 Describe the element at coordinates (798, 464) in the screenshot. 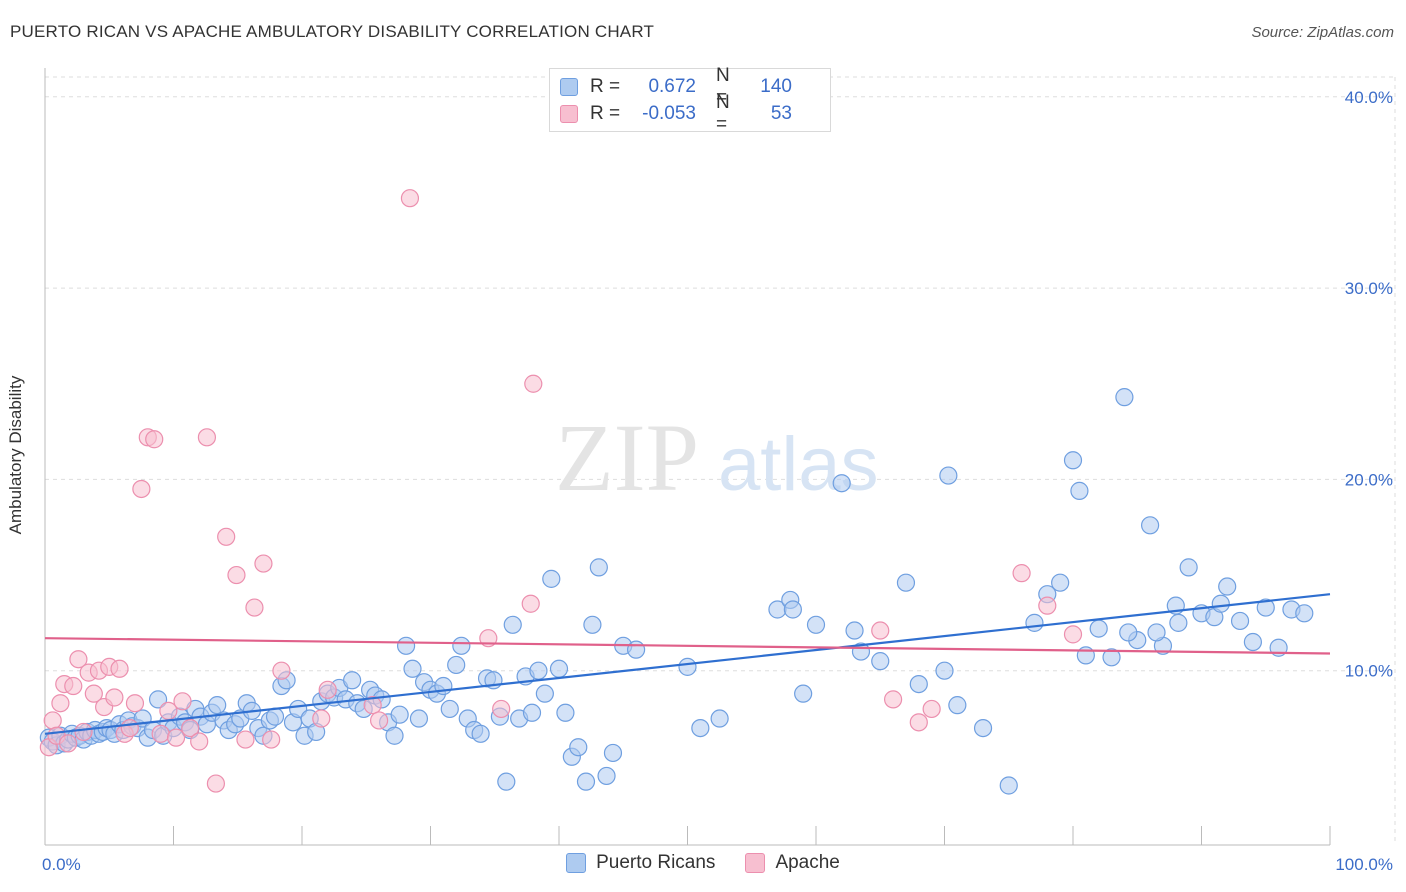

I see `watermark-atlas: atlas` at that location.